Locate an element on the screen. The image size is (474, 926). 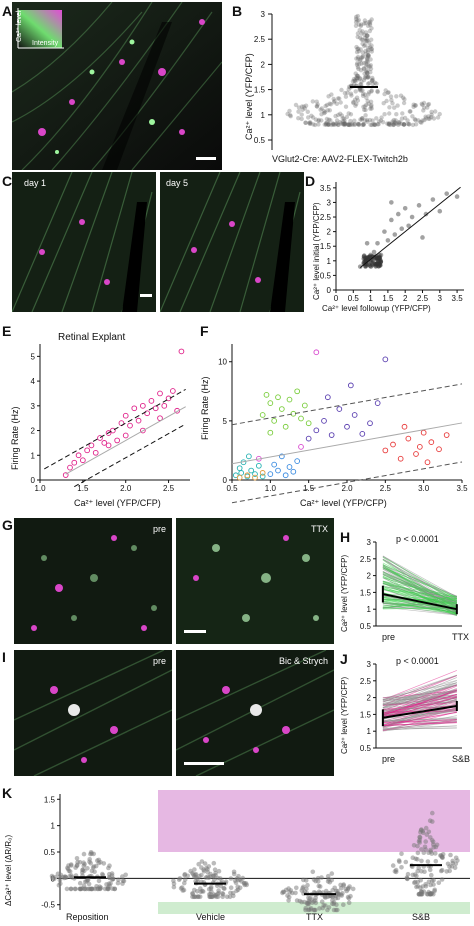
panel-letter-f: F is located at coordinates (204, 331).